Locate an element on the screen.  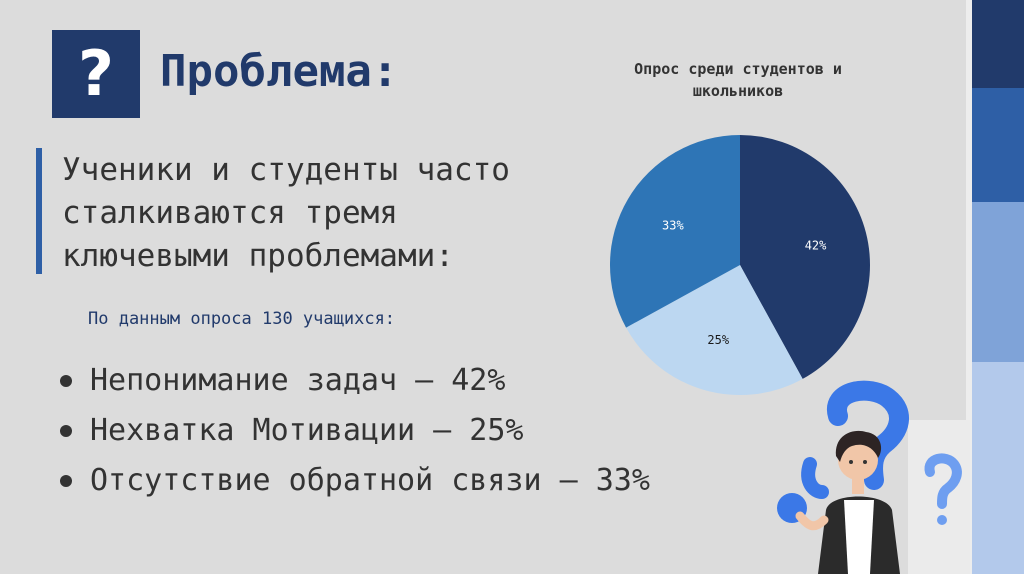
pie-slice-label: 42% is located at coordinates (816, 246).